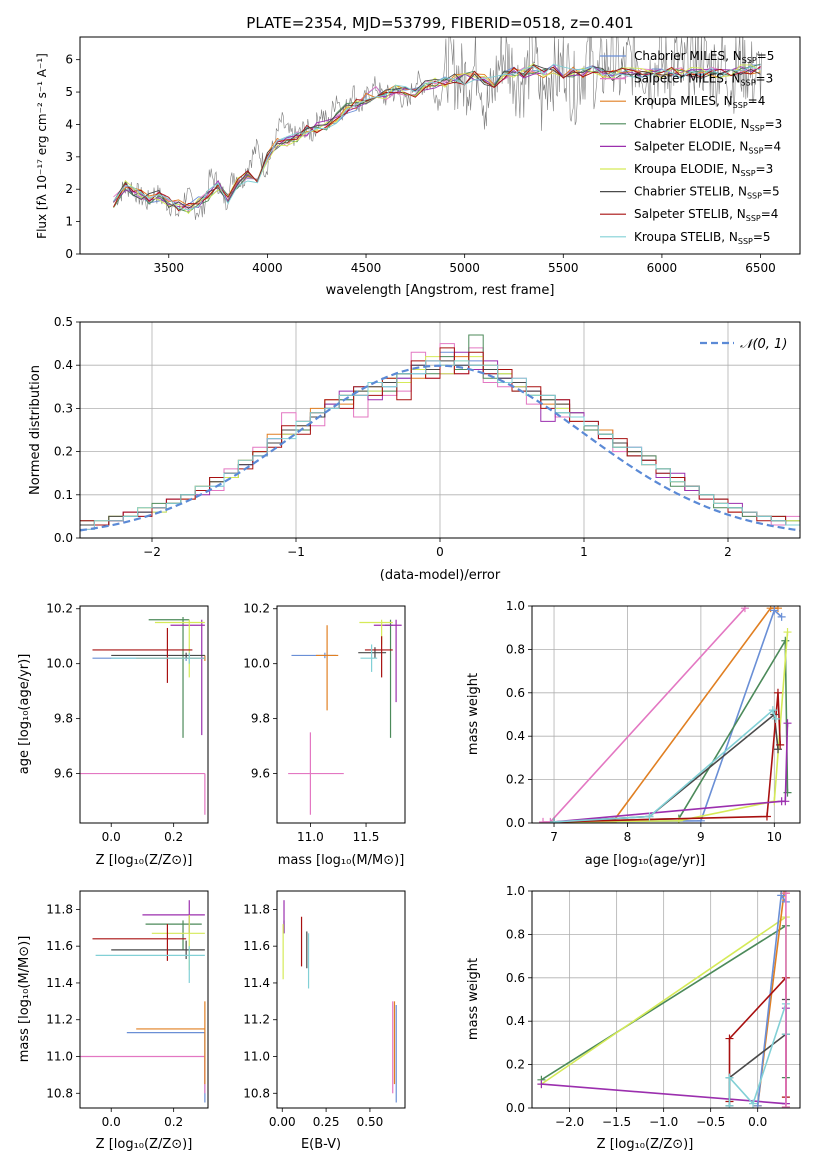 The image size is (819, 1170). Describe the element at coordinates (69, 92) in the screenshot. I see `y-tick-label: 5` at that location.